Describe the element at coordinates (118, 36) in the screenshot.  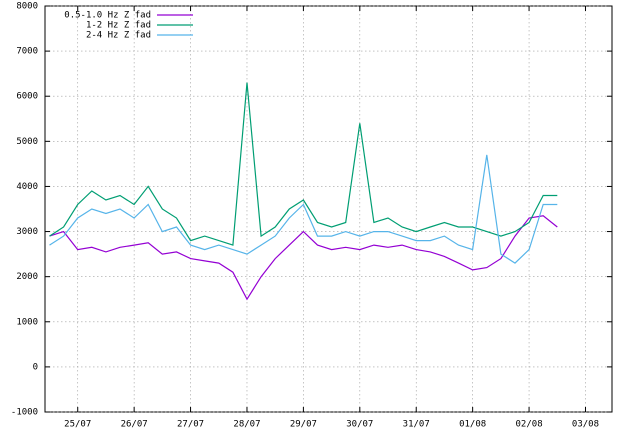
I see `legend-label: 2-4 Hz Z fad` at that location.